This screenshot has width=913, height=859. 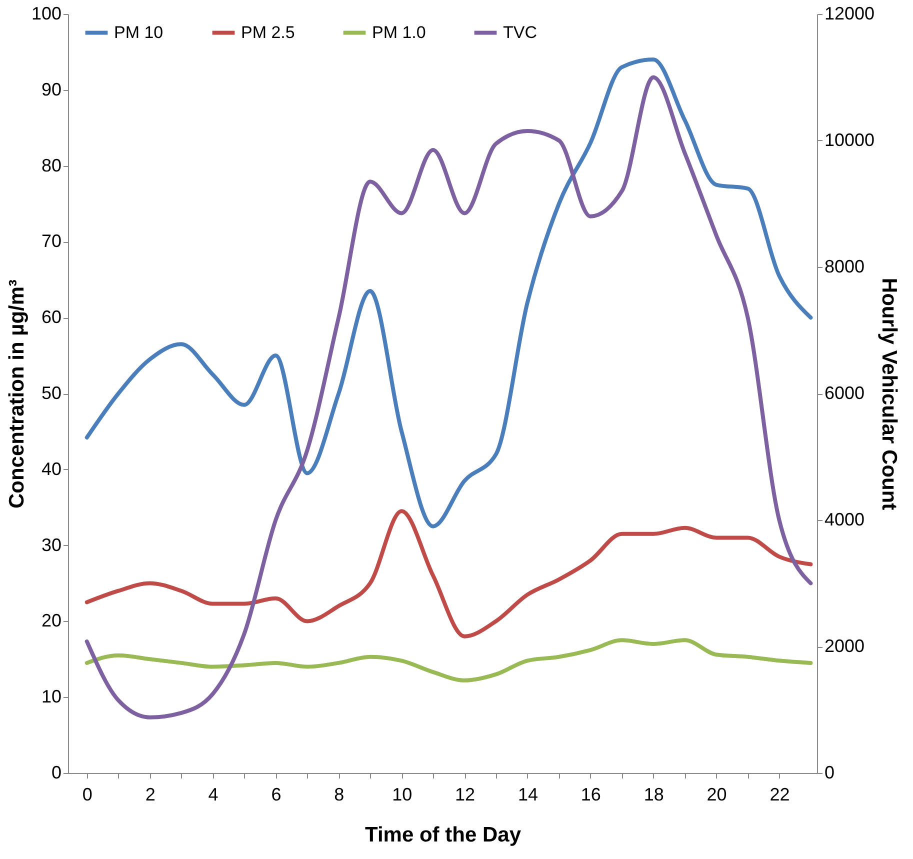 What do you see at coordinates (780, 794) in the screenshot?
I see `x-tick-label: 22` at bounding box center [780, 794].